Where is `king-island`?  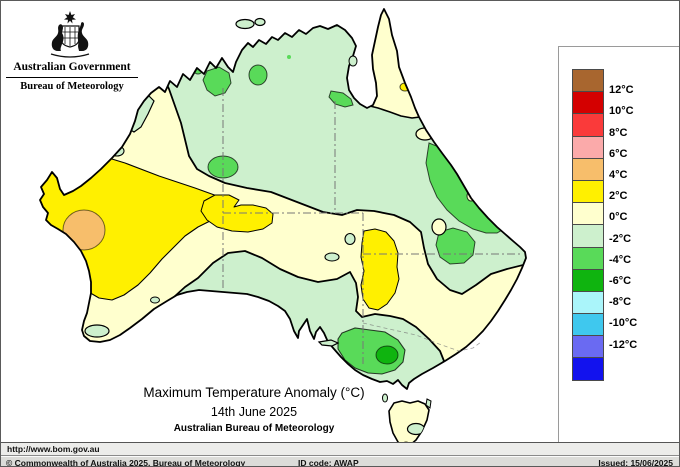
king-island is located at coordinates (385, 398).